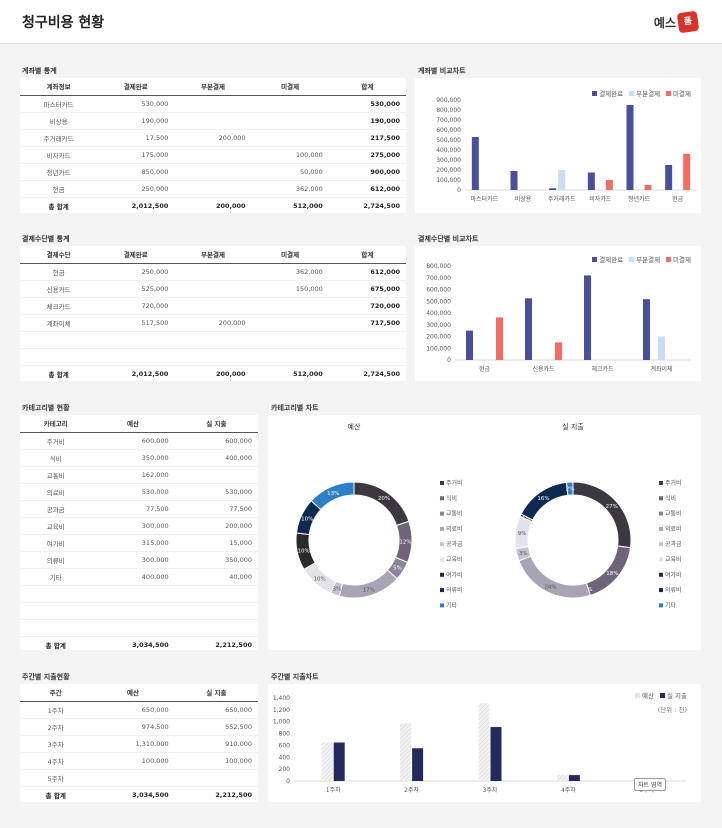  What do you see at coordinates (136, 172) in the screenshot?
I see `cell-value: 850,000` at bounding box center [136, 172].